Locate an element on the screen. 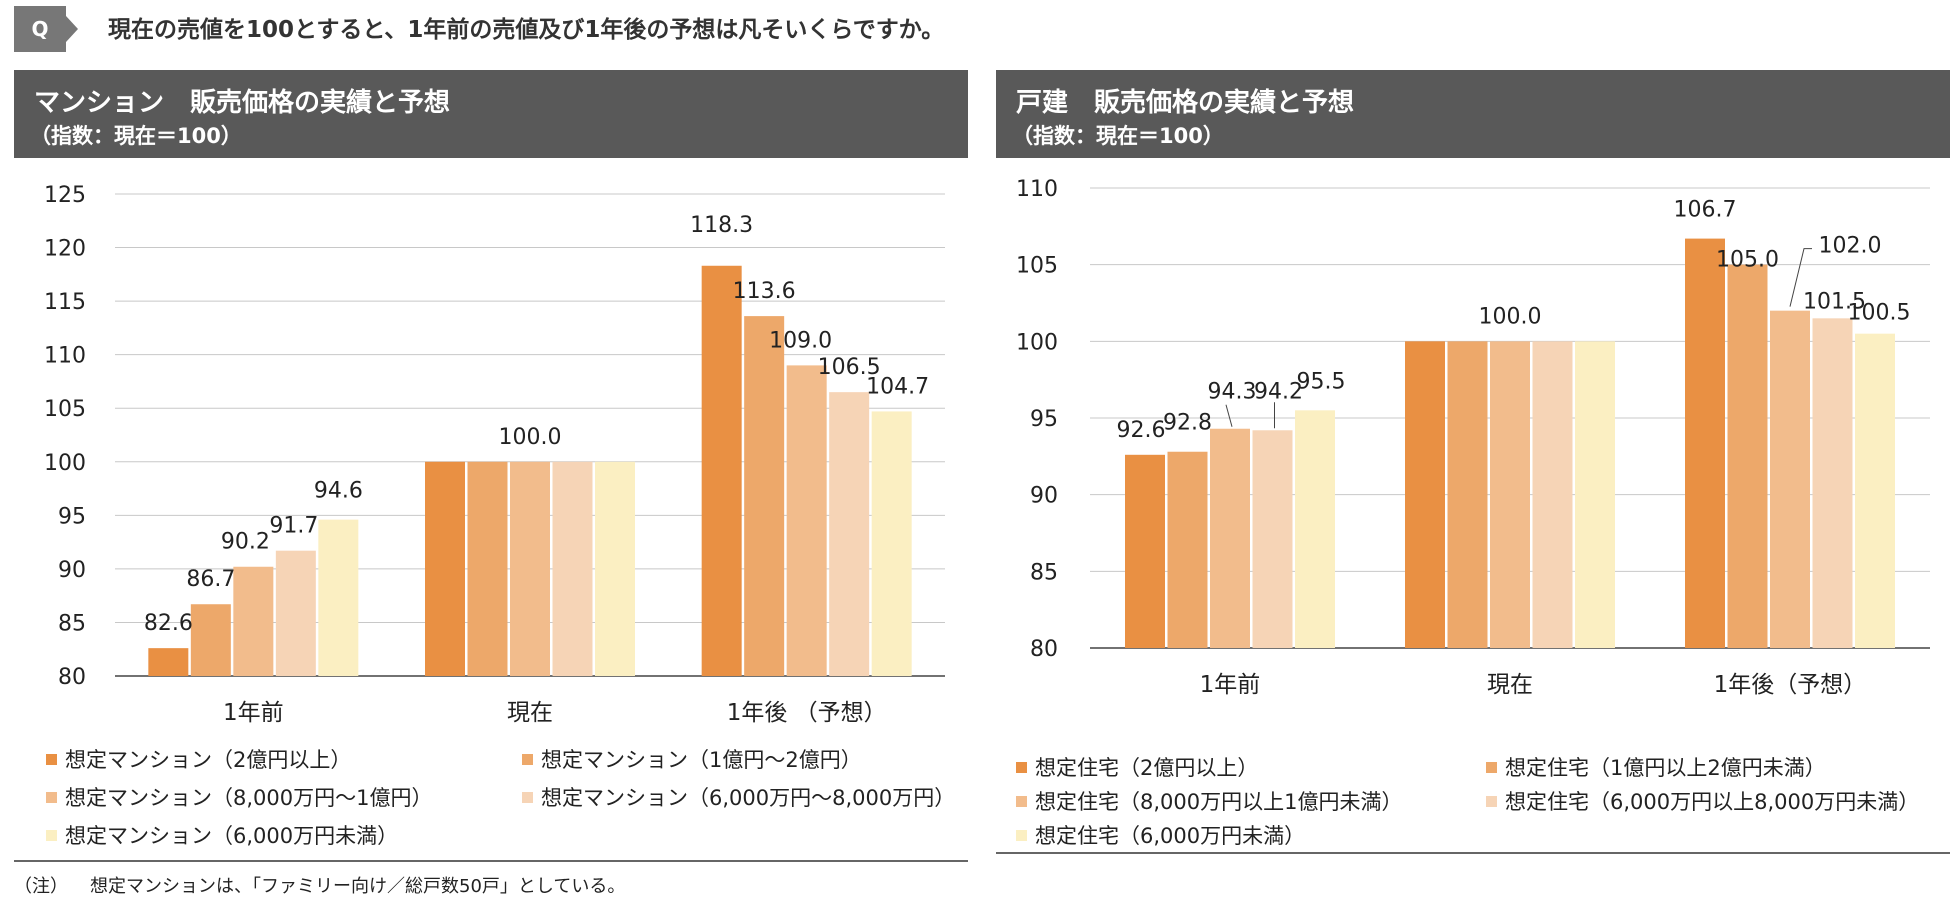 This screenshot has width=1950, height=921. legend-label: 想定マンション（1億円～2億円） is located at coordinates (701, 760).